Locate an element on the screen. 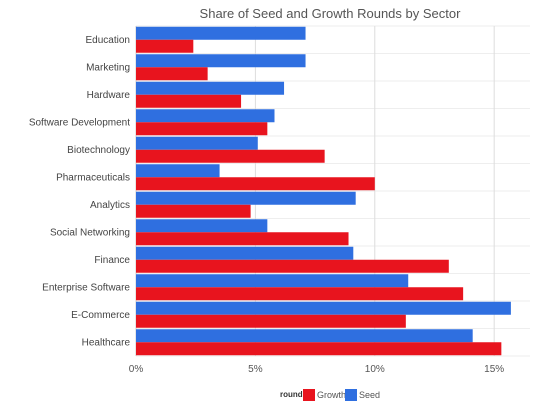  bar-growth-education is located at coordinates (165, 46).